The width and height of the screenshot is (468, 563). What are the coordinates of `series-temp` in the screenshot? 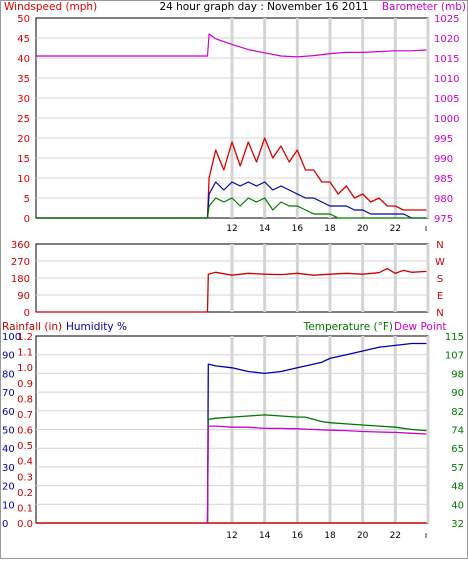 It's located at (316, 469).